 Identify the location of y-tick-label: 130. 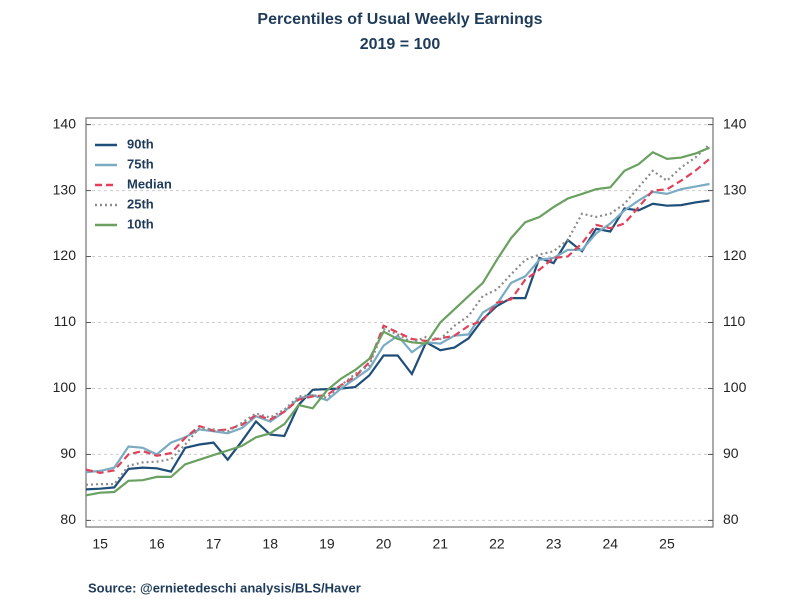
(65, 189).